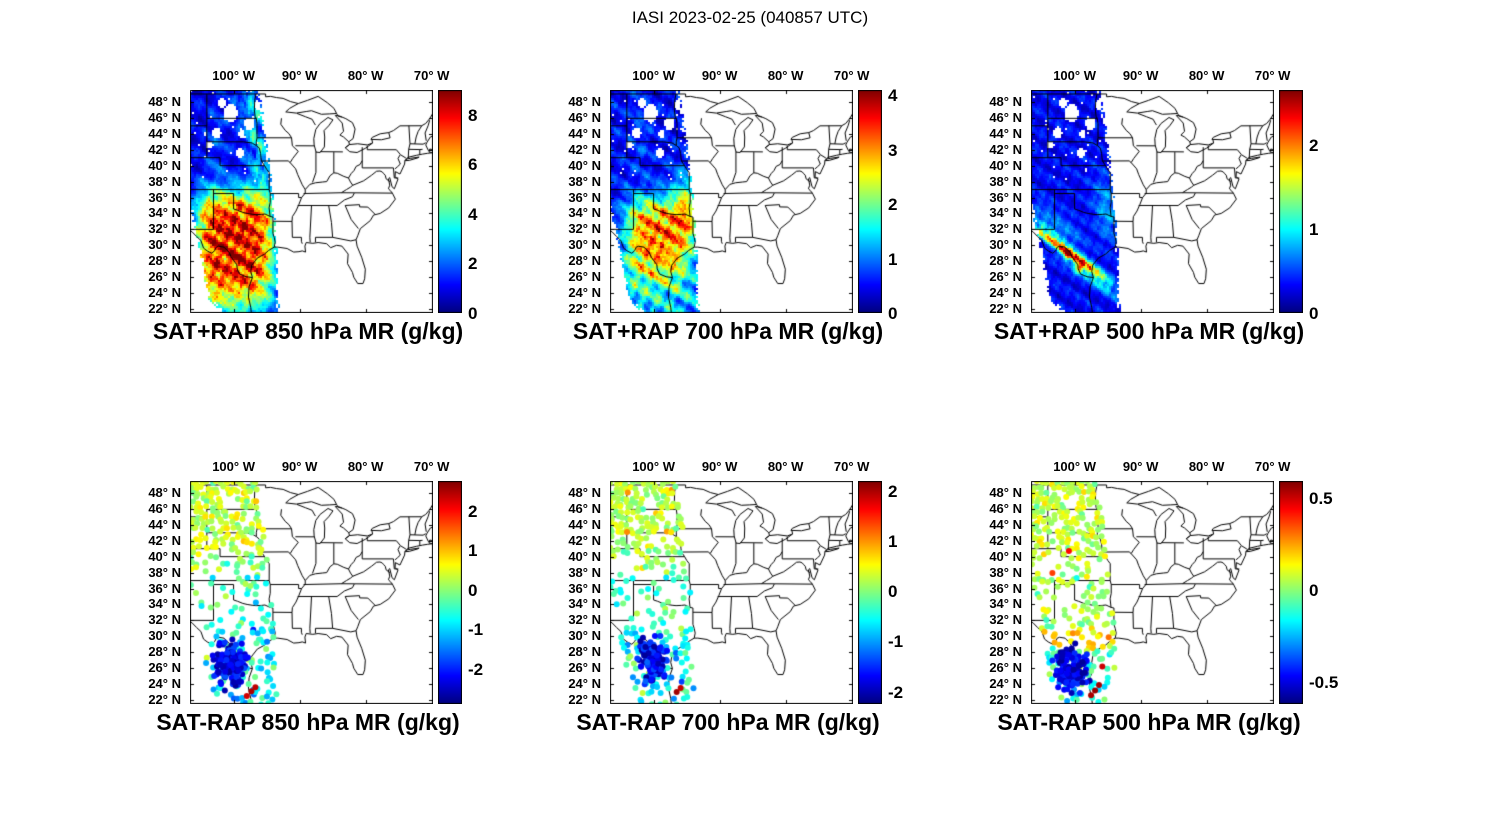  Describe the element at coordinates (473, 115) in the screenshot. I see `colorbar-tick-label: 8` at that location.